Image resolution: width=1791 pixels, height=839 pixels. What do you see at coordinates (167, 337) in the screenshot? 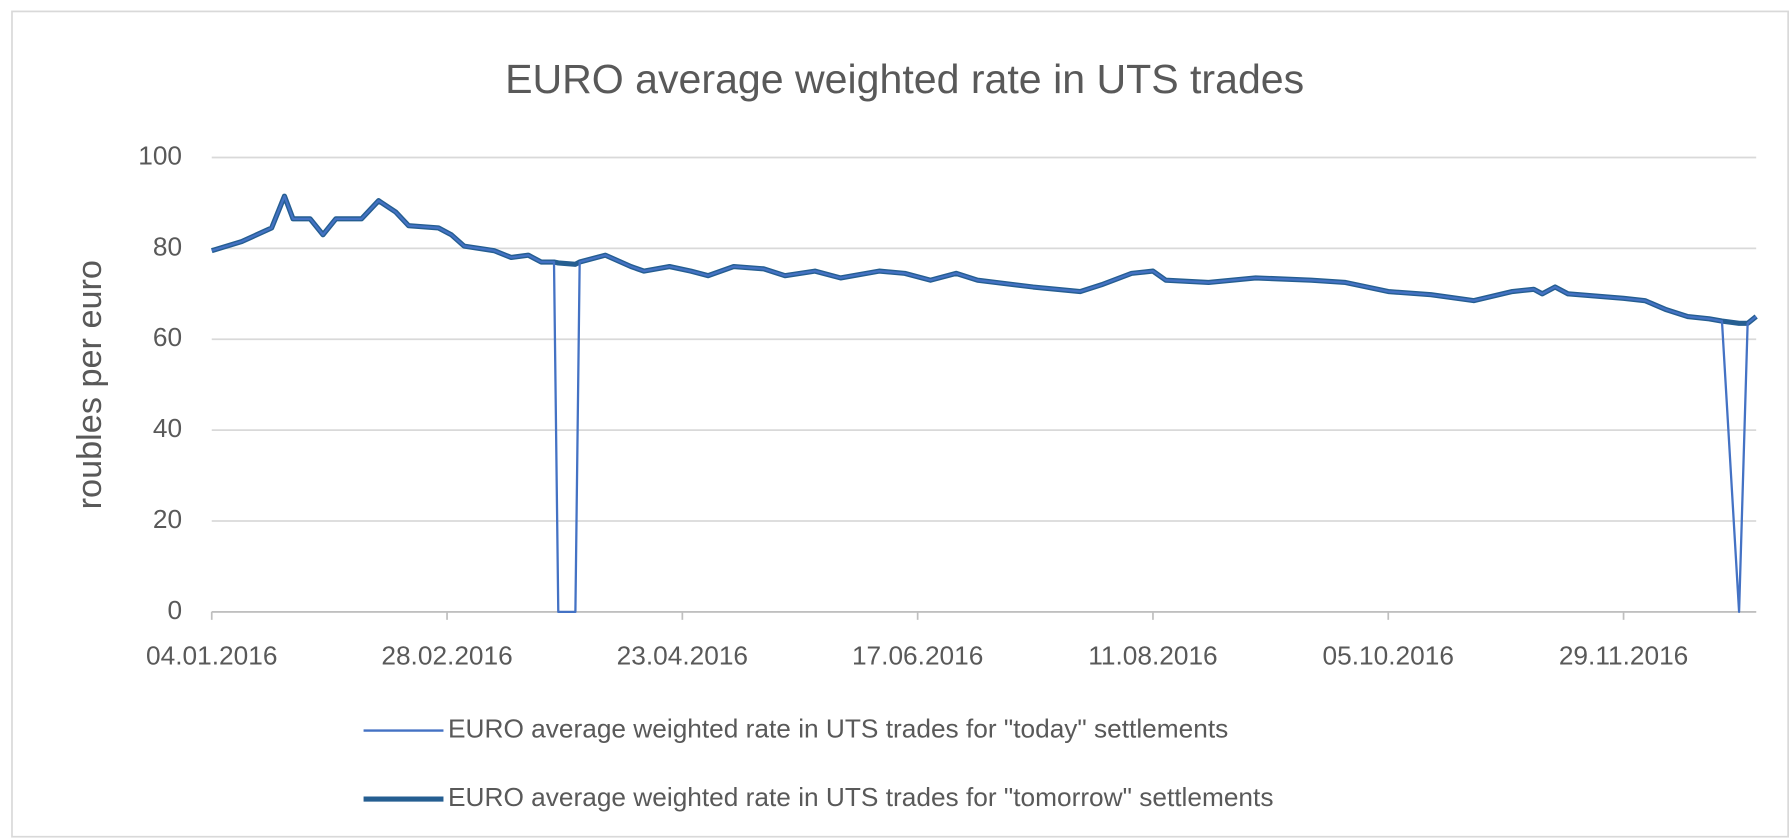
I see `y-tick-label: 60` at bounding box center [167, 337].